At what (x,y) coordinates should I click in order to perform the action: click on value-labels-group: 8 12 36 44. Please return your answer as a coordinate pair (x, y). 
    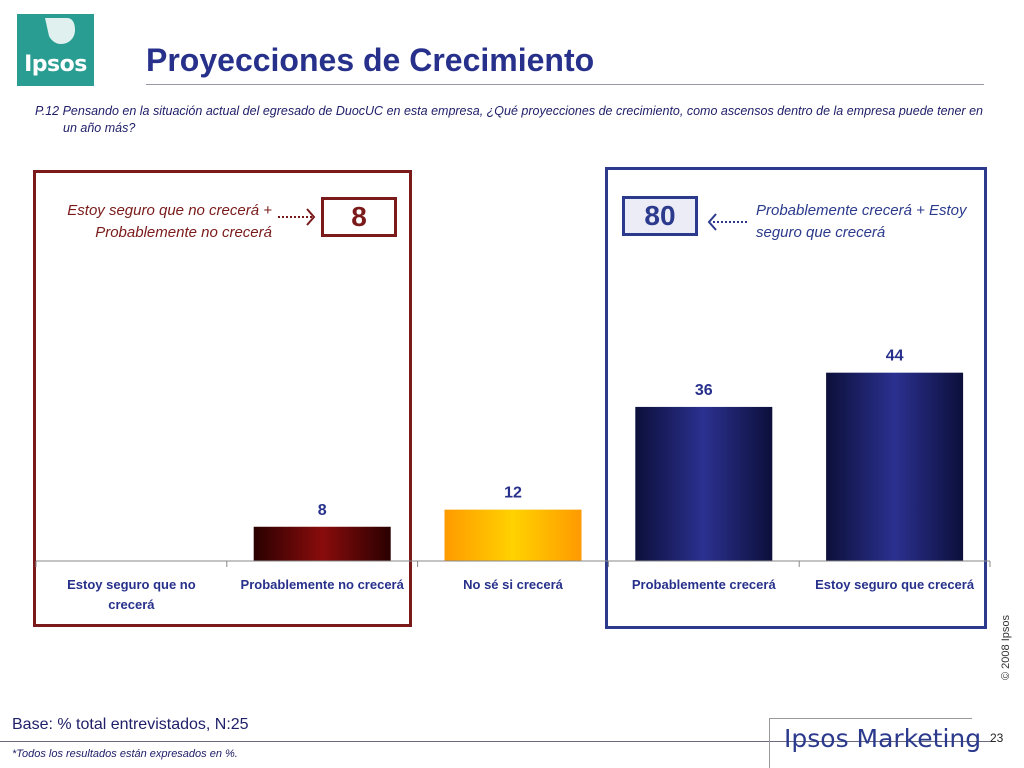
    Looking at the image, I should click on (611, 433).